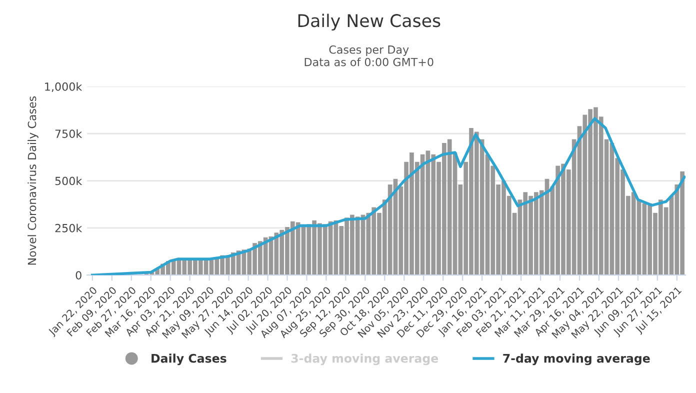 This screenshot has width=696, height=393. Describe the element at coordinates (369, 55) in the screenshot. I see `chart-subtitle: Cases per Day Data as of 0:00 GMT+0` at that location.